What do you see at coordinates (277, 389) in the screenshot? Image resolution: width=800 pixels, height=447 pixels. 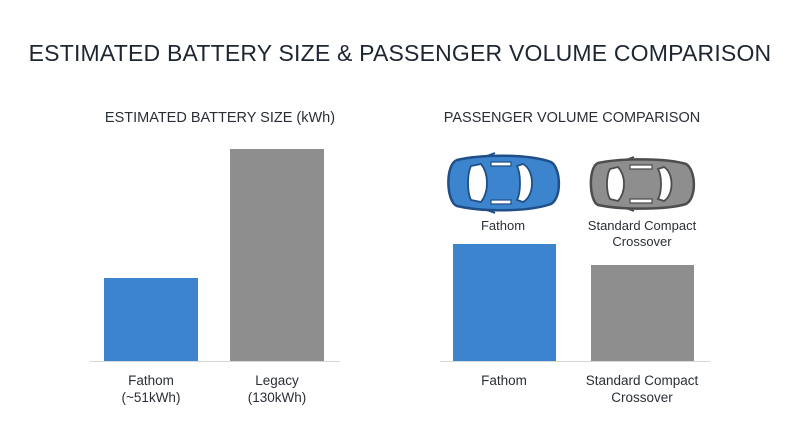 I see `battery-label-legacy: Legacy (130kWh)` at bounding box center [277, 389].